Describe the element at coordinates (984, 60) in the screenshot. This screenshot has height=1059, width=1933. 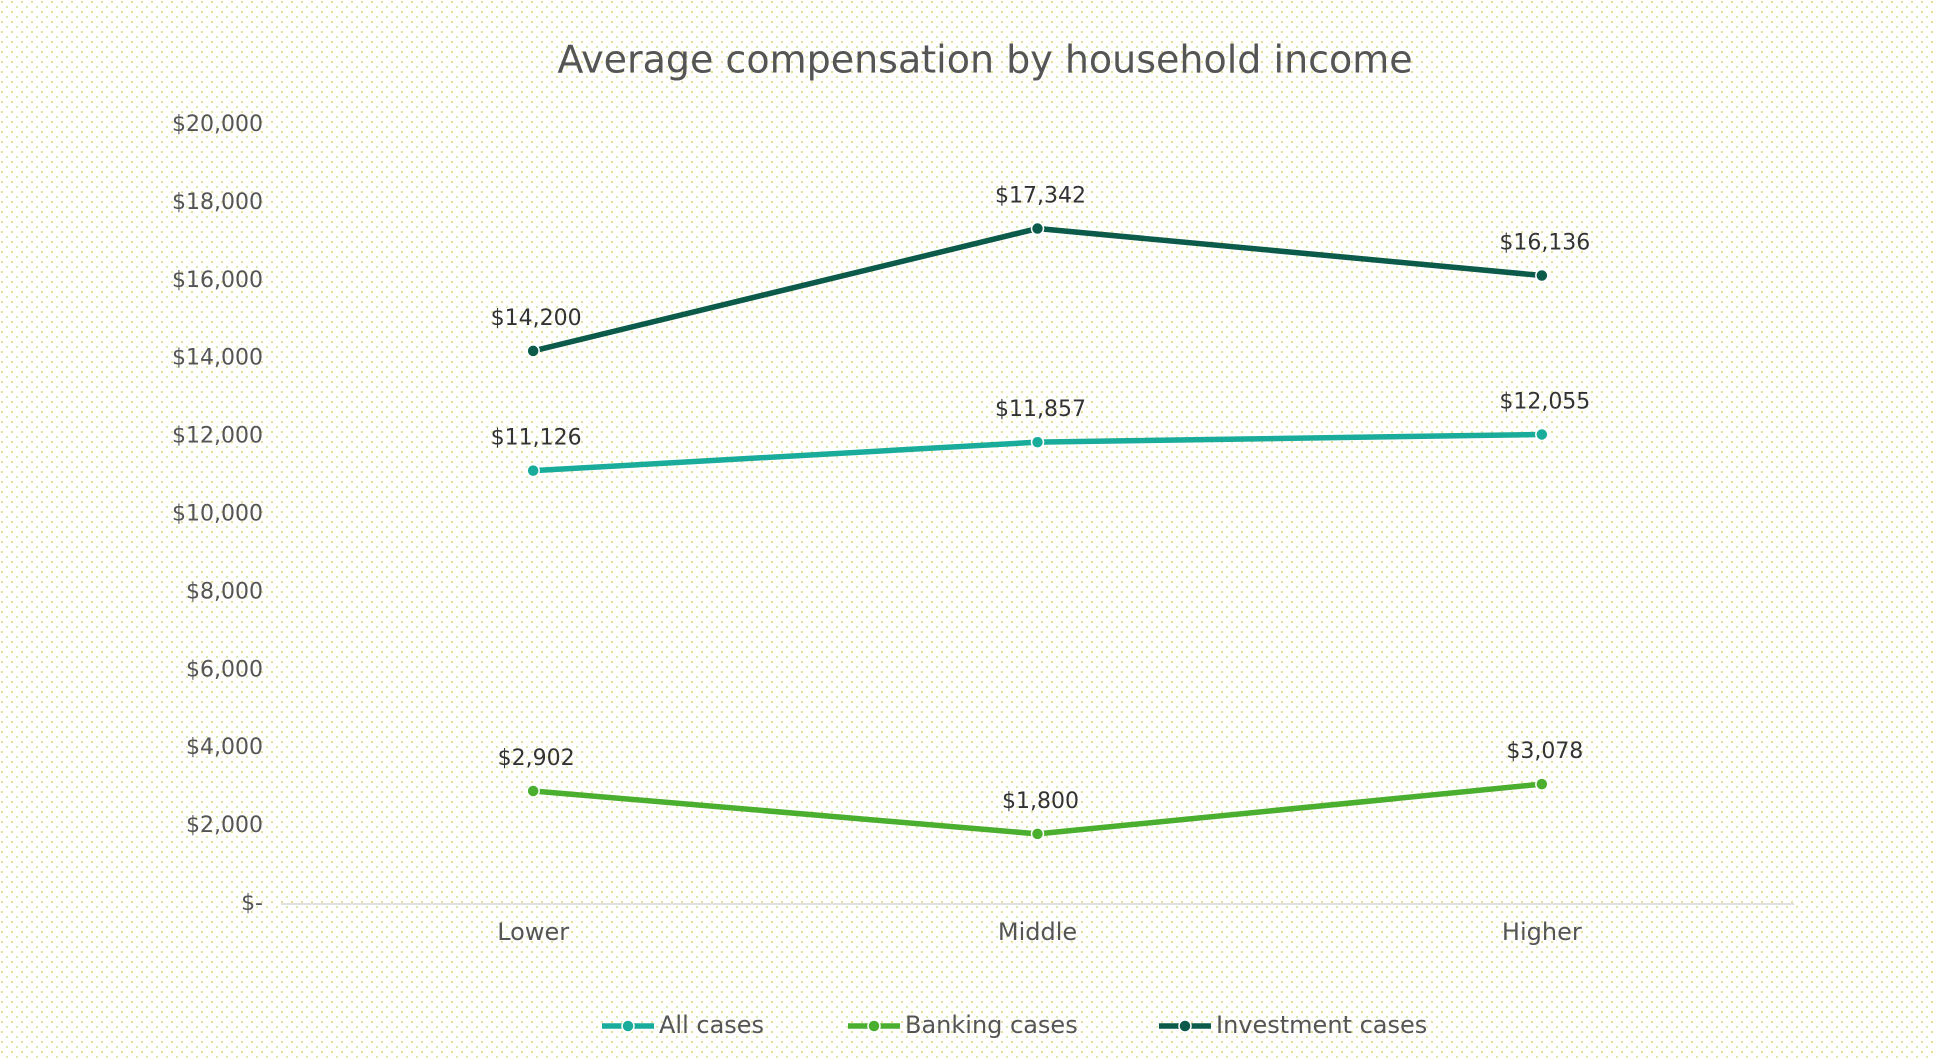
I see `chart-title: Average compensation by household income` at that location.